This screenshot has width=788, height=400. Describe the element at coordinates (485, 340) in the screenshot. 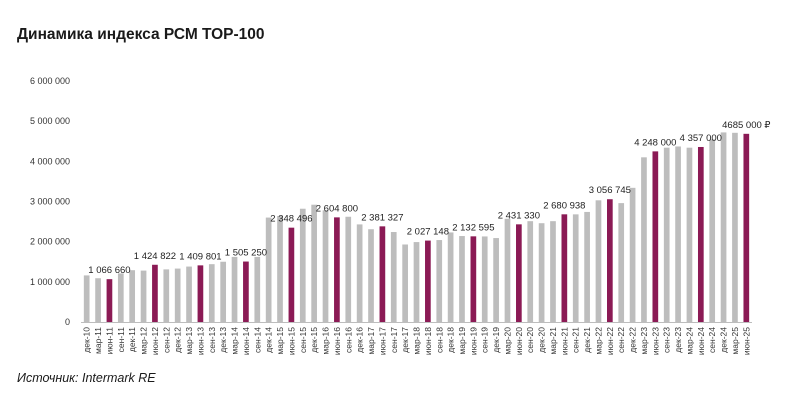

I see `x-tick-label: сен-19` at that location.